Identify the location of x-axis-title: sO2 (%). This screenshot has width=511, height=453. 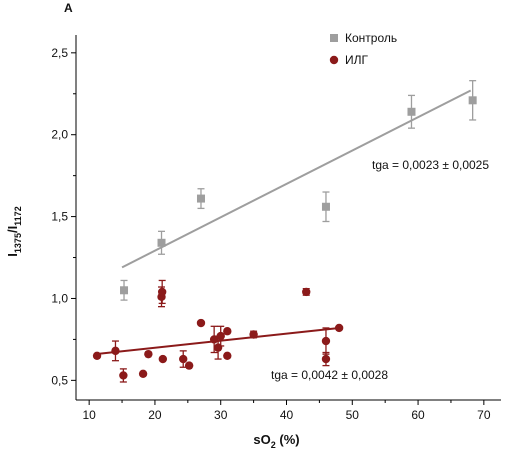
(276, 441).